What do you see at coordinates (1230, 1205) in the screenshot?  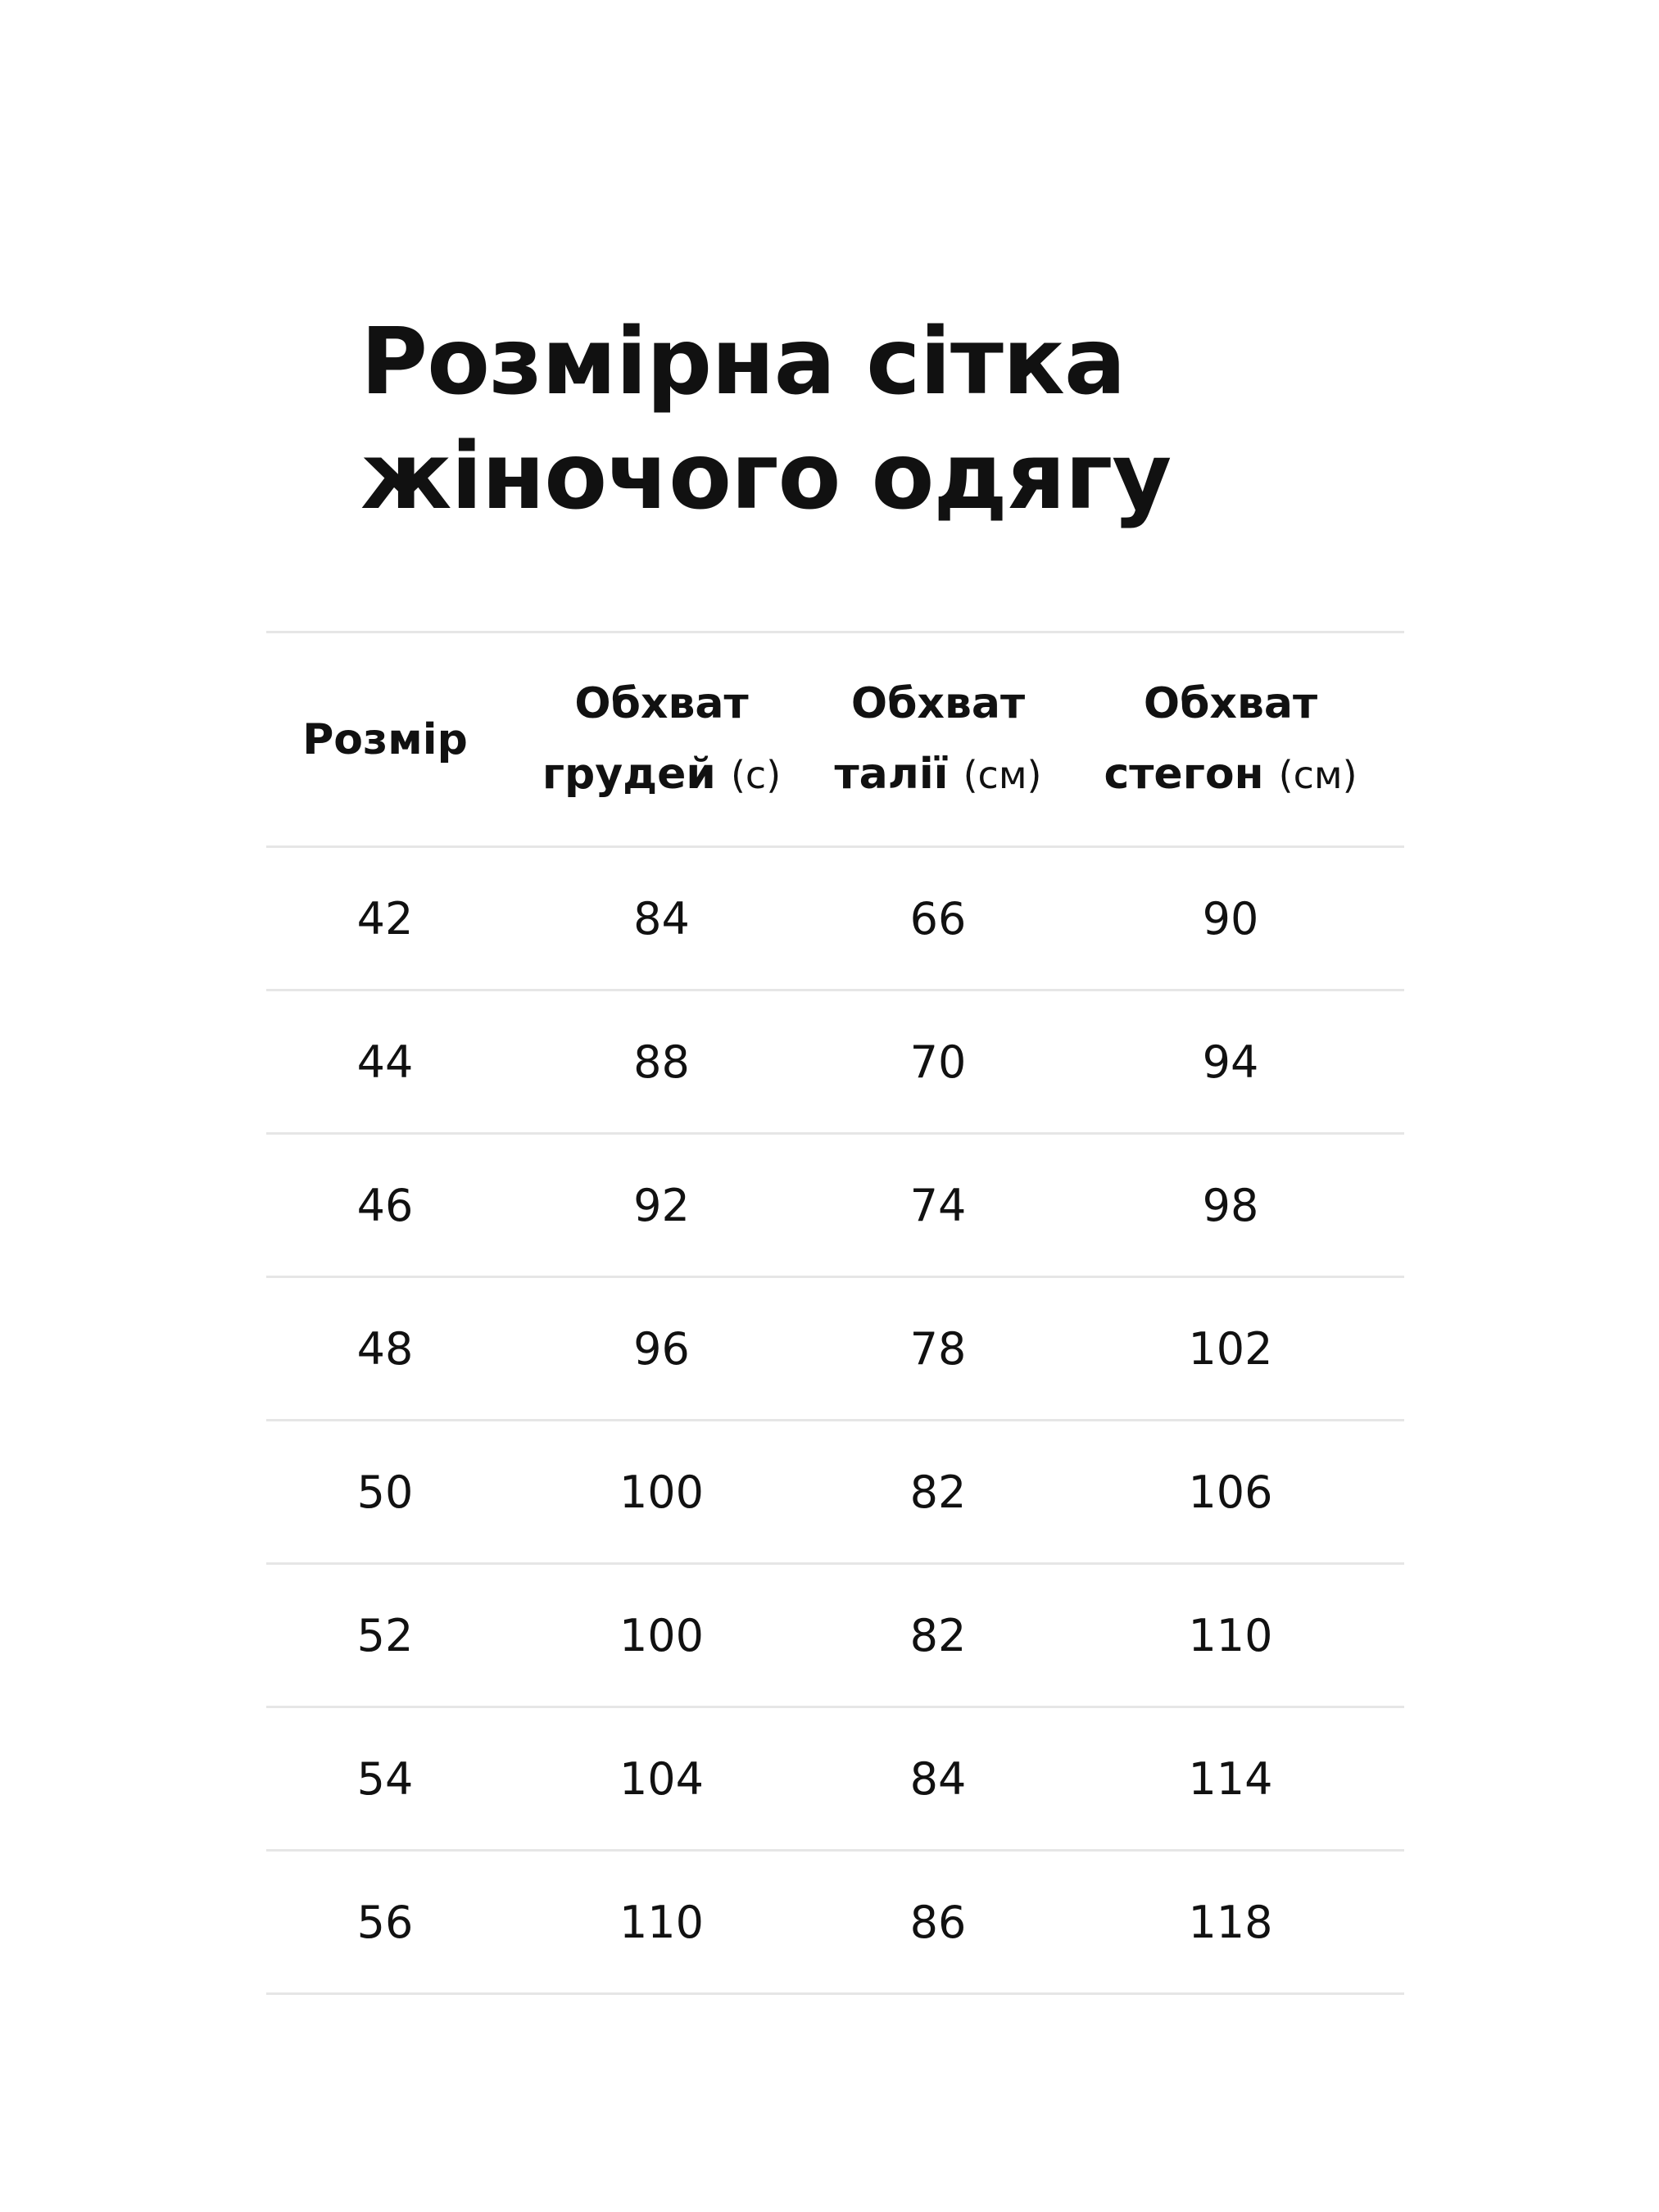 I see `table-cell: 98` at bounding box center [1230, 1205].